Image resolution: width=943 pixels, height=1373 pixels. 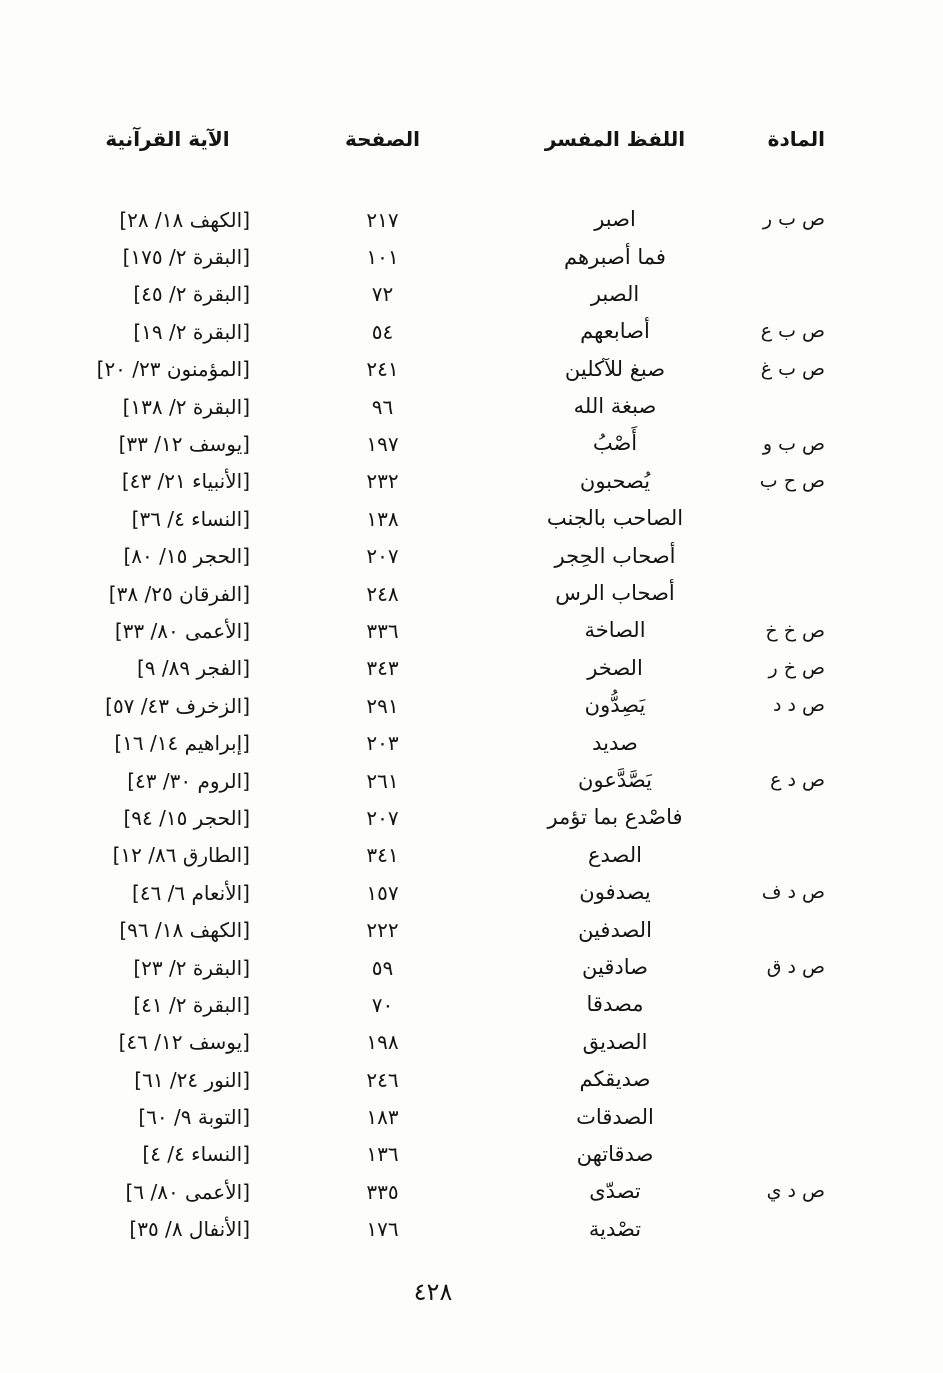 I want to click on term-cell: صدقاتهن, so click(x=615, y=1153).